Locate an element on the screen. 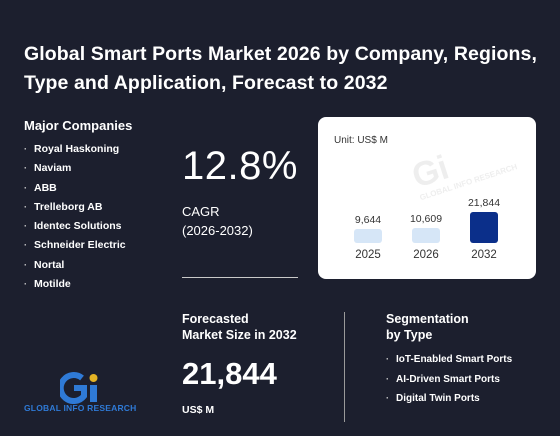  segment-name: AI-Driven Smart Ports is located at coordinates (448, 379).